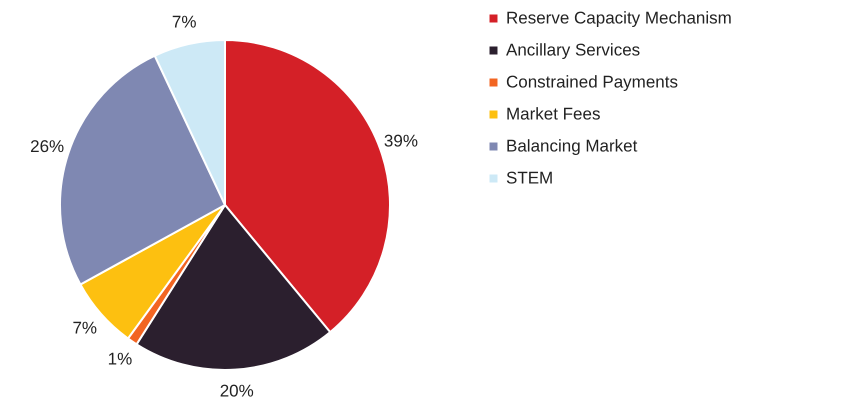 This screenshot has width=864, height=410. What do you see at coordinates (573, 50) in the screenshot?
I see `legend-label: Ancillary Services` at bounding box center [573, 50].